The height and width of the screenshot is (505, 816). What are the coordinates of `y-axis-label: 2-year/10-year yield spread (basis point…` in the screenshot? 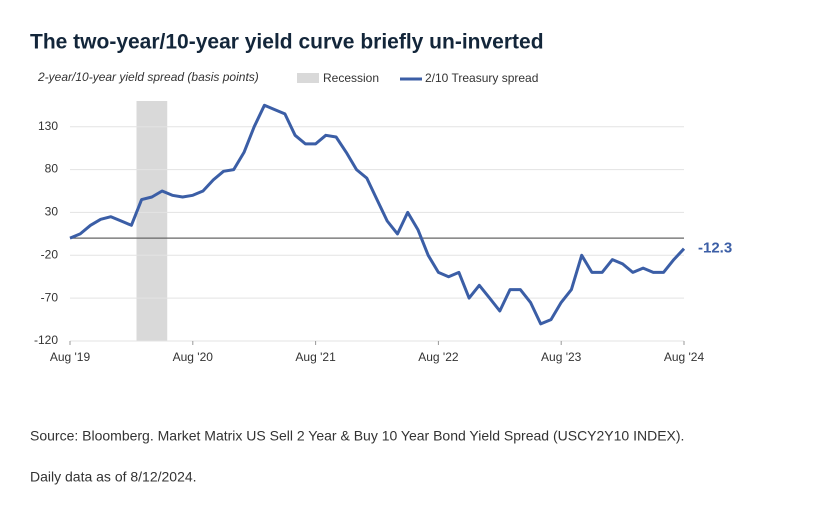 It's located at (148, 77).